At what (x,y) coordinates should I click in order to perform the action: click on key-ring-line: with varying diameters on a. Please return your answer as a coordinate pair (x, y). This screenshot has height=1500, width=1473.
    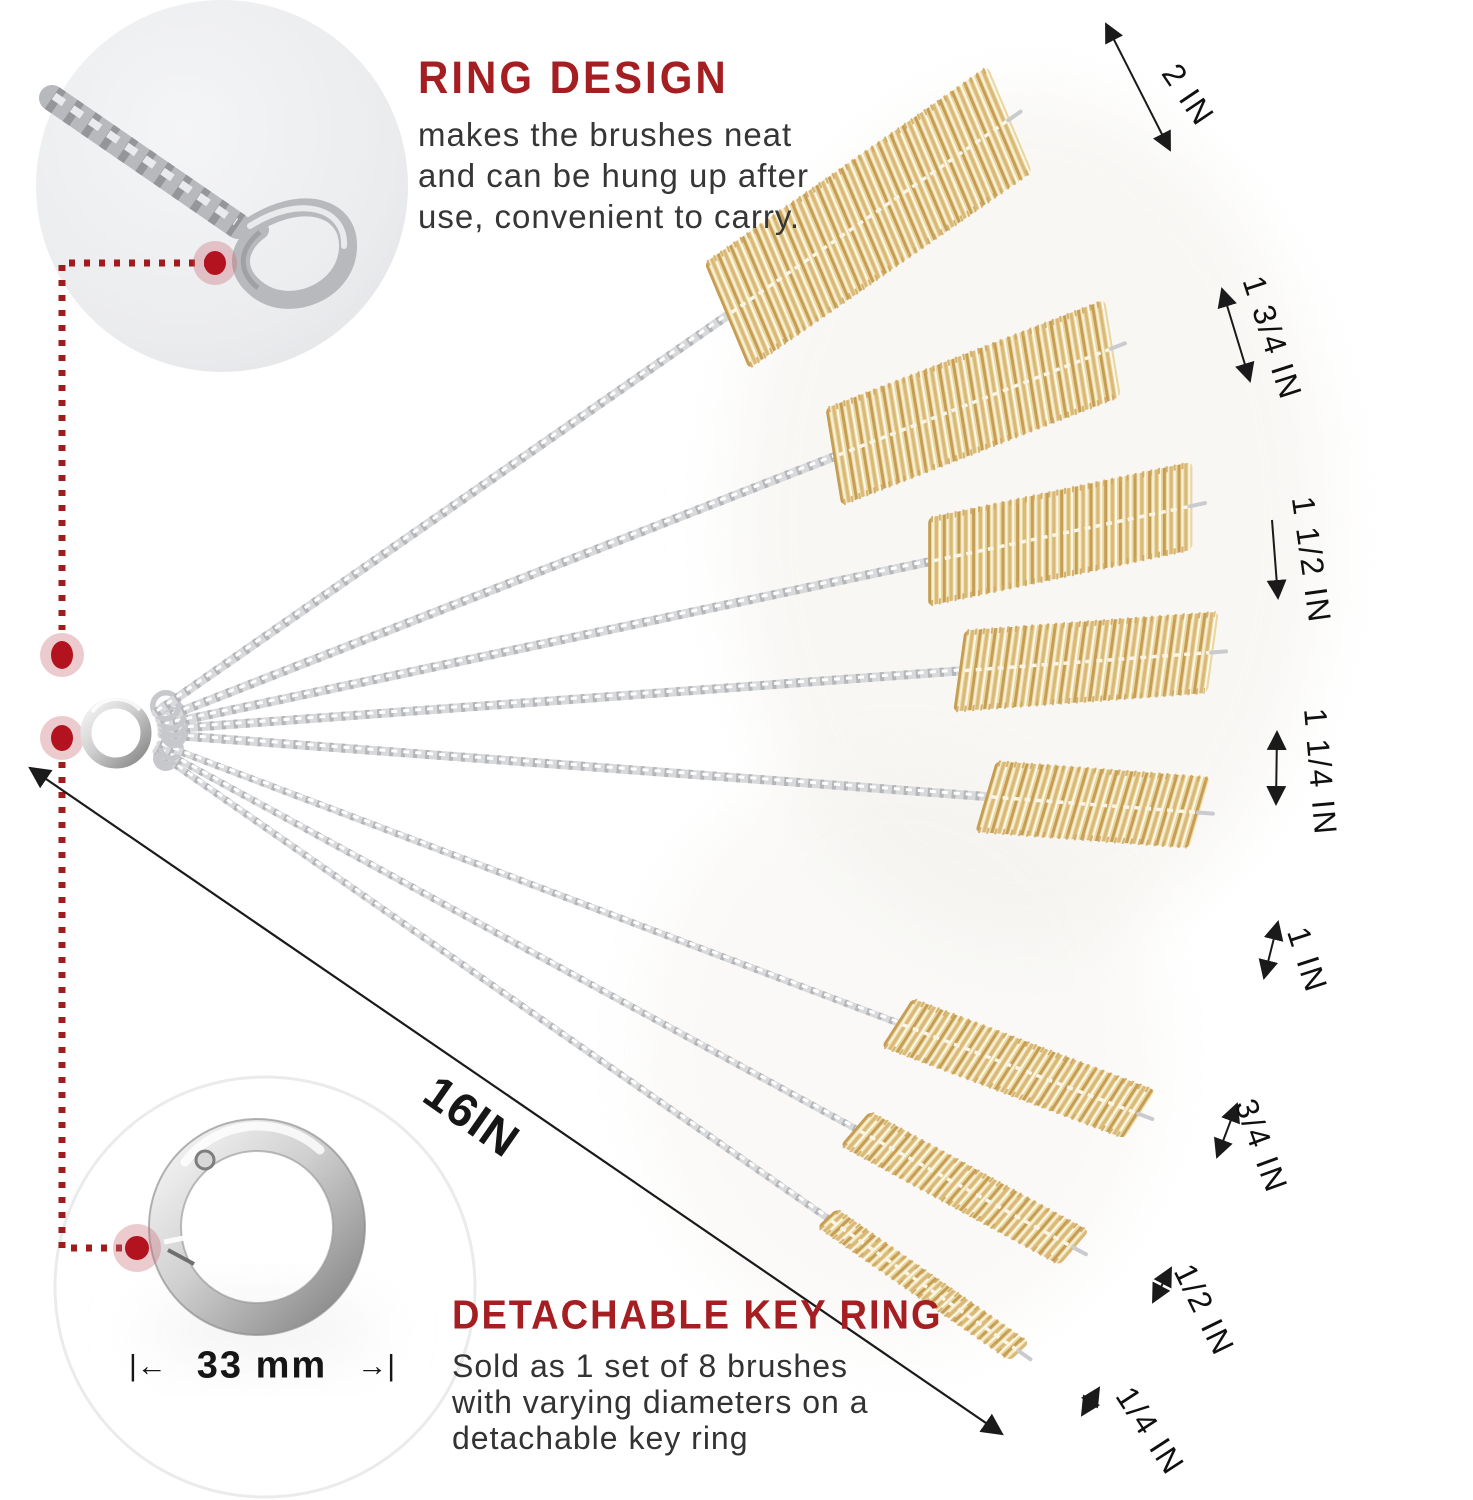
    Looking at the image, I should click on (660, 1402).